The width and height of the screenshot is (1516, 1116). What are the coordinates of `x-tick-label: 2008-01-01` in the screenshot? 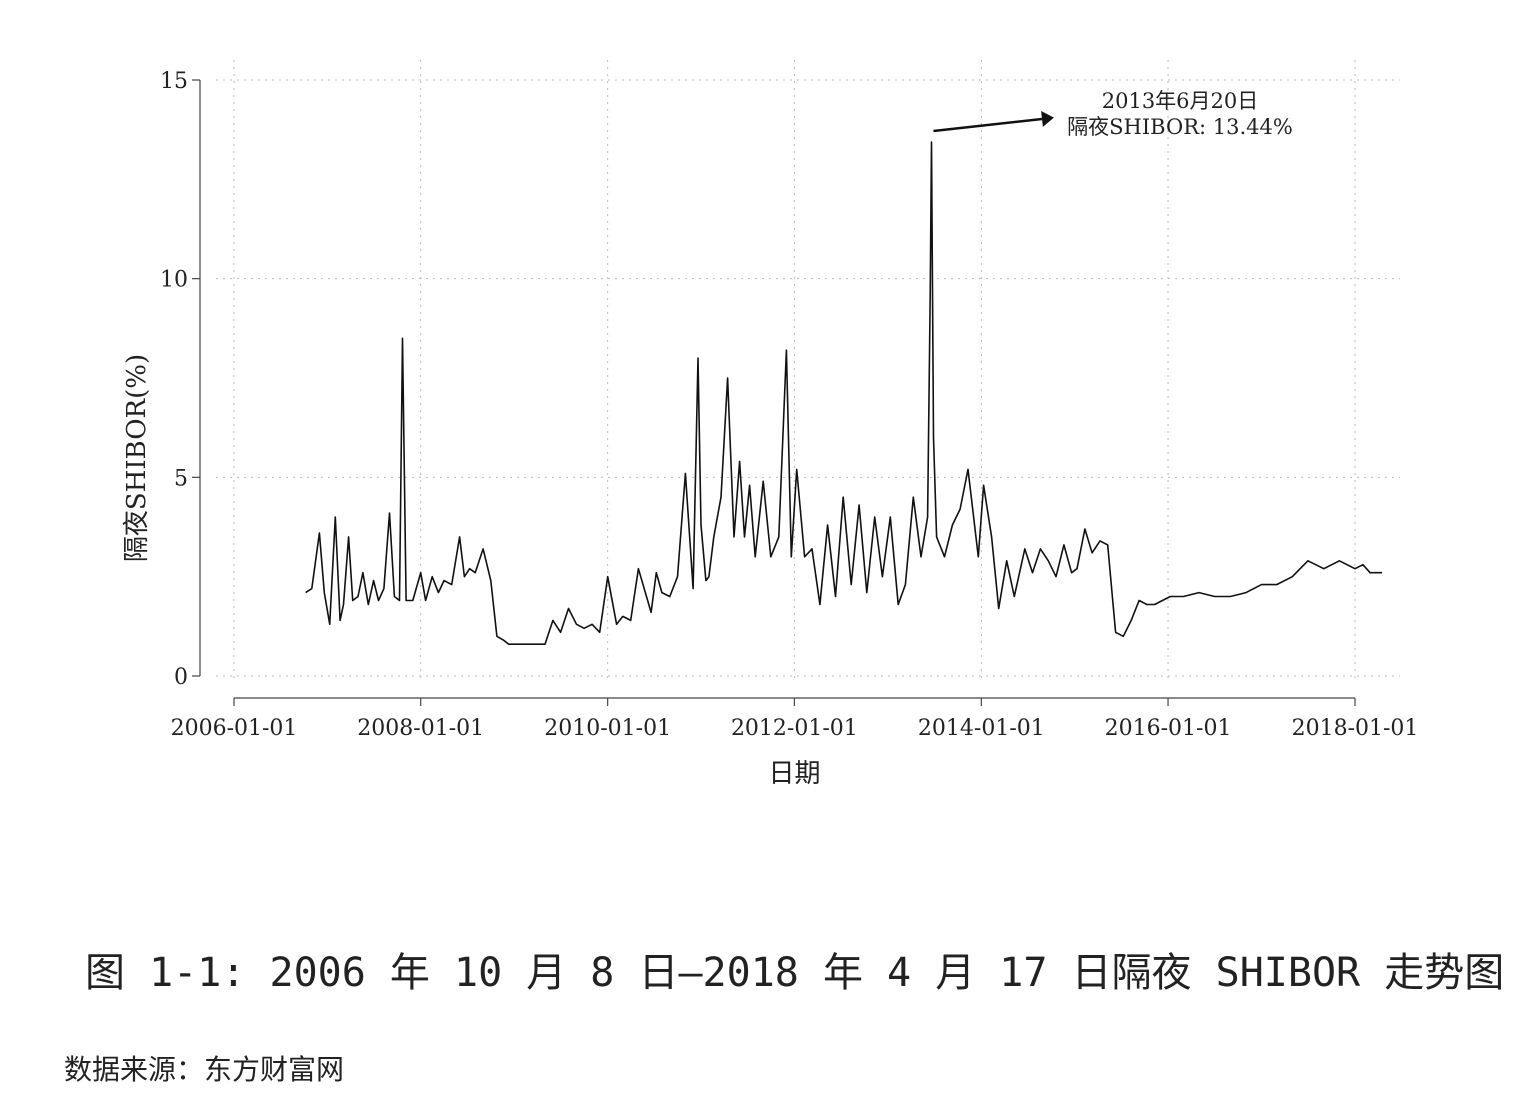 It's located at (420, 728).